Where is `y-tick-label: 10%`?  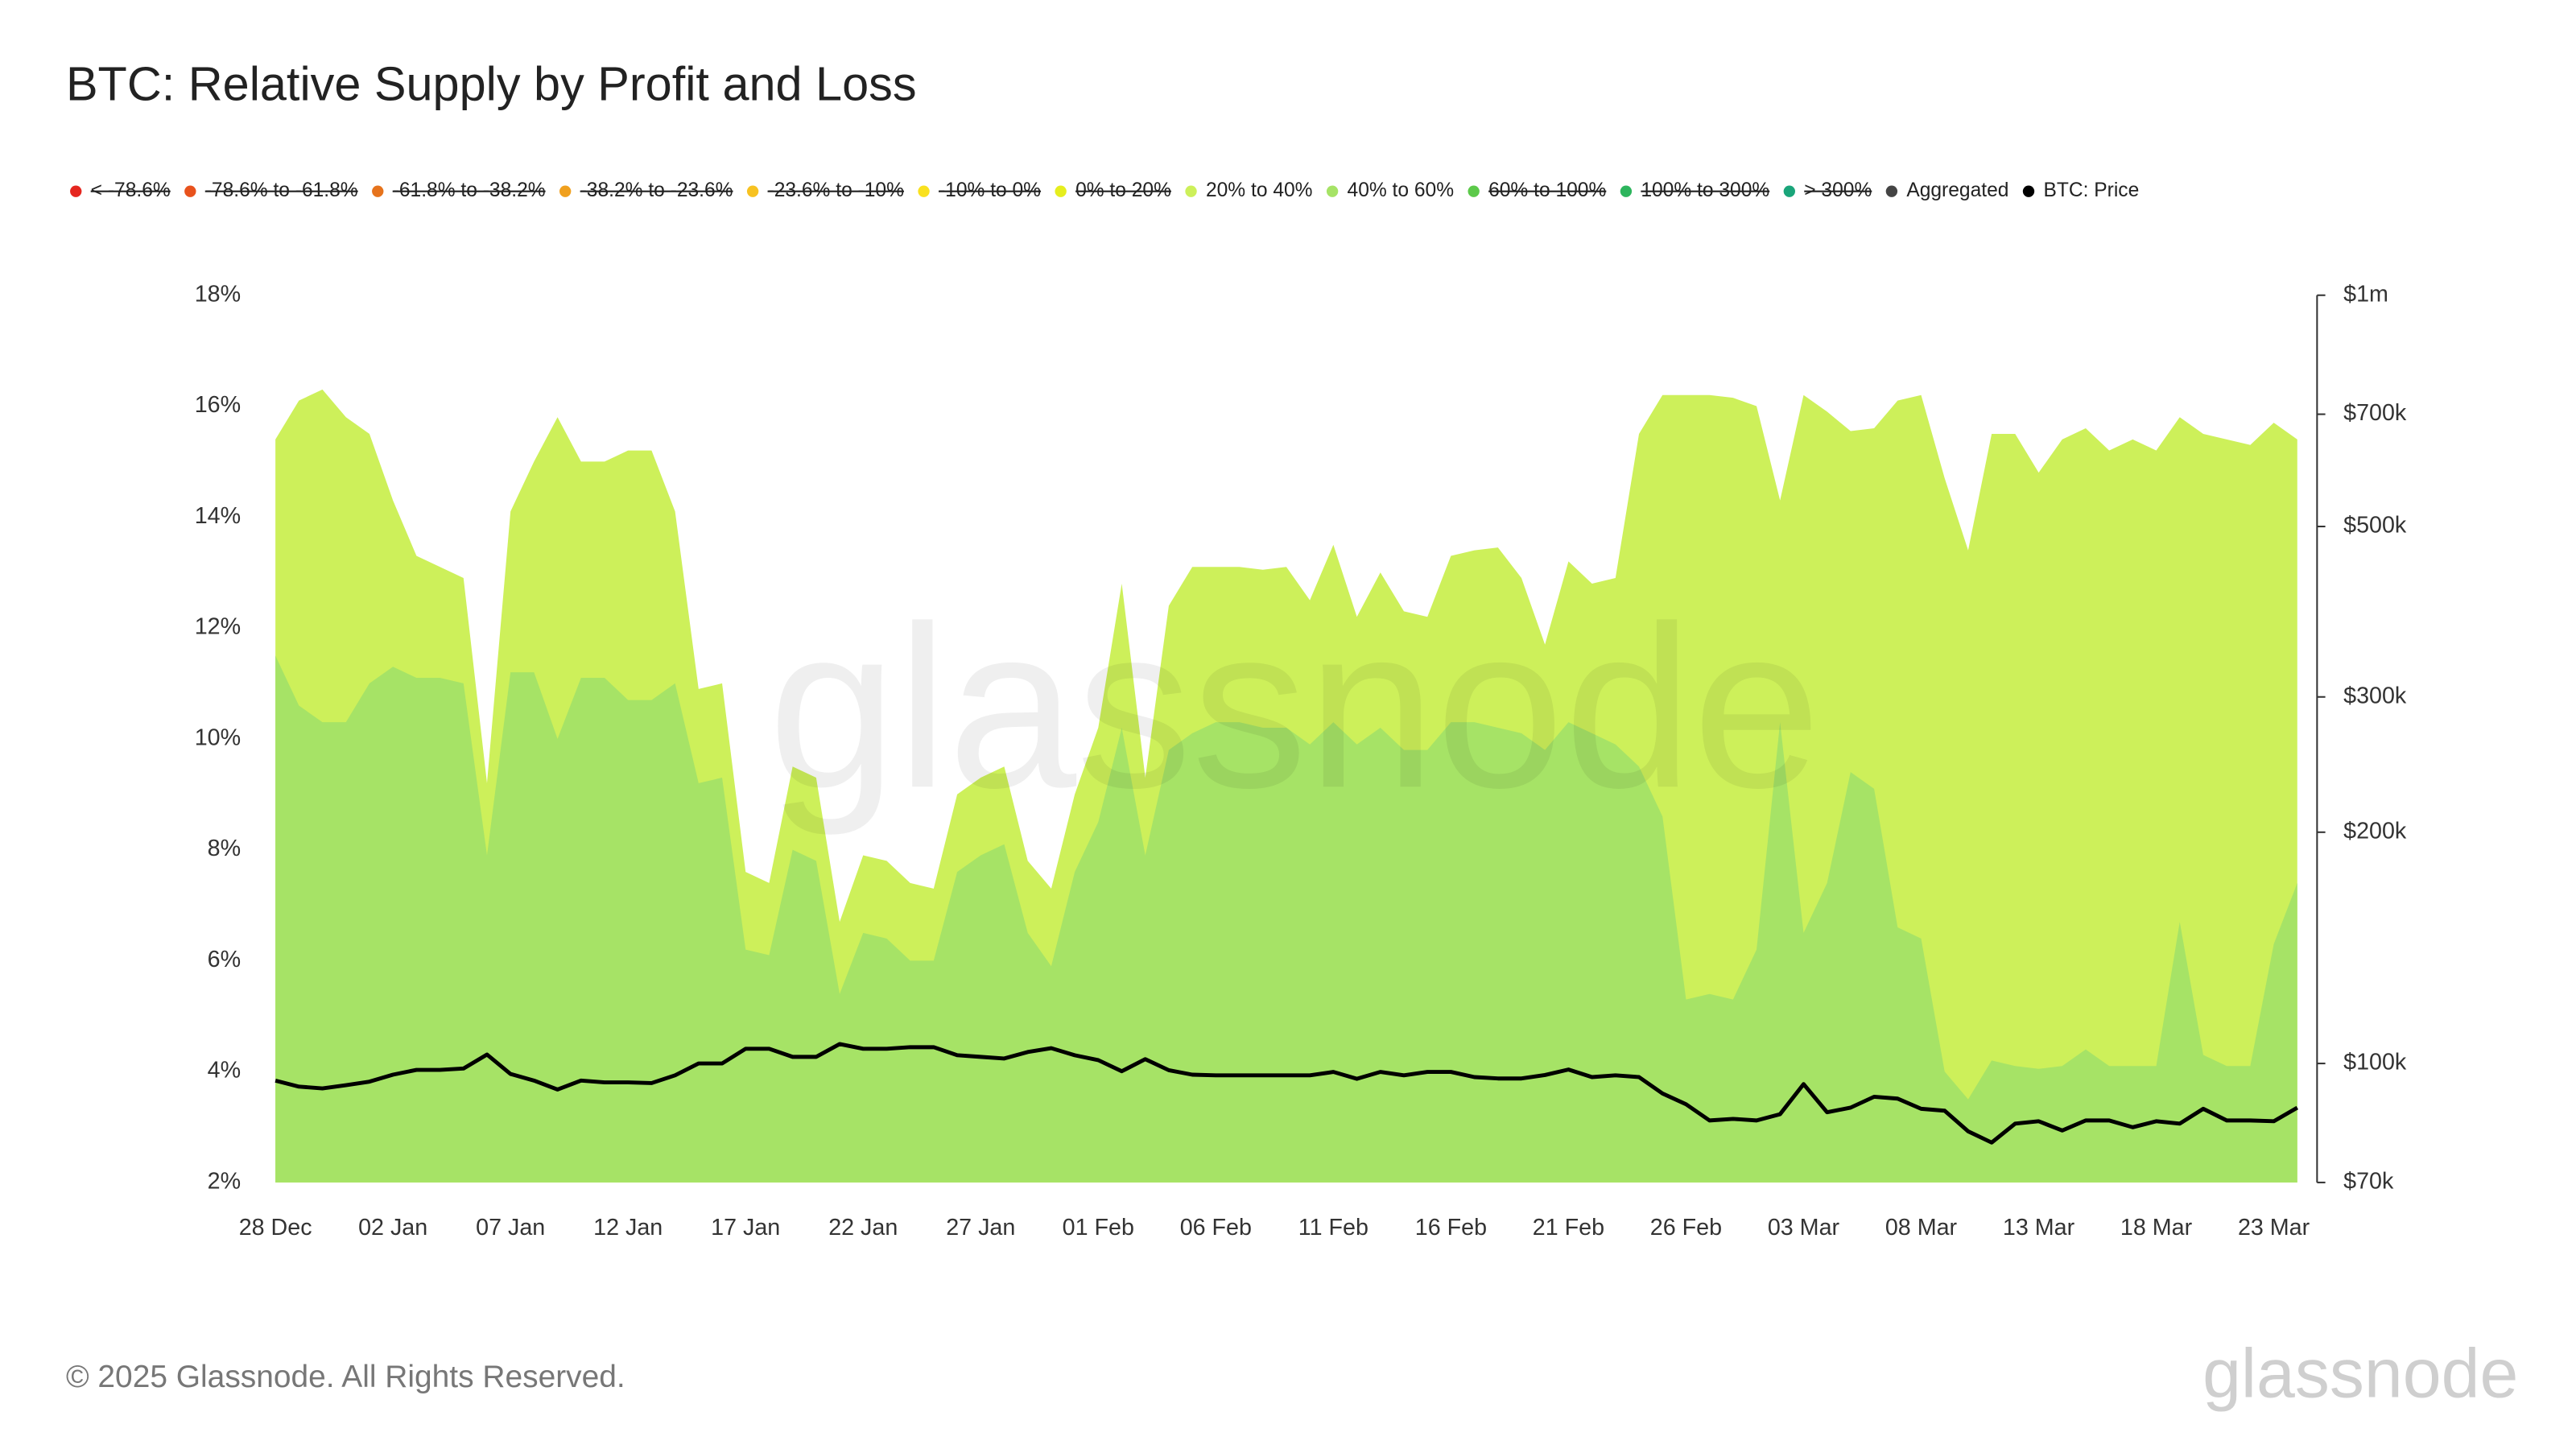 y-tick-label: 10% is located at coordinates (218, 737).